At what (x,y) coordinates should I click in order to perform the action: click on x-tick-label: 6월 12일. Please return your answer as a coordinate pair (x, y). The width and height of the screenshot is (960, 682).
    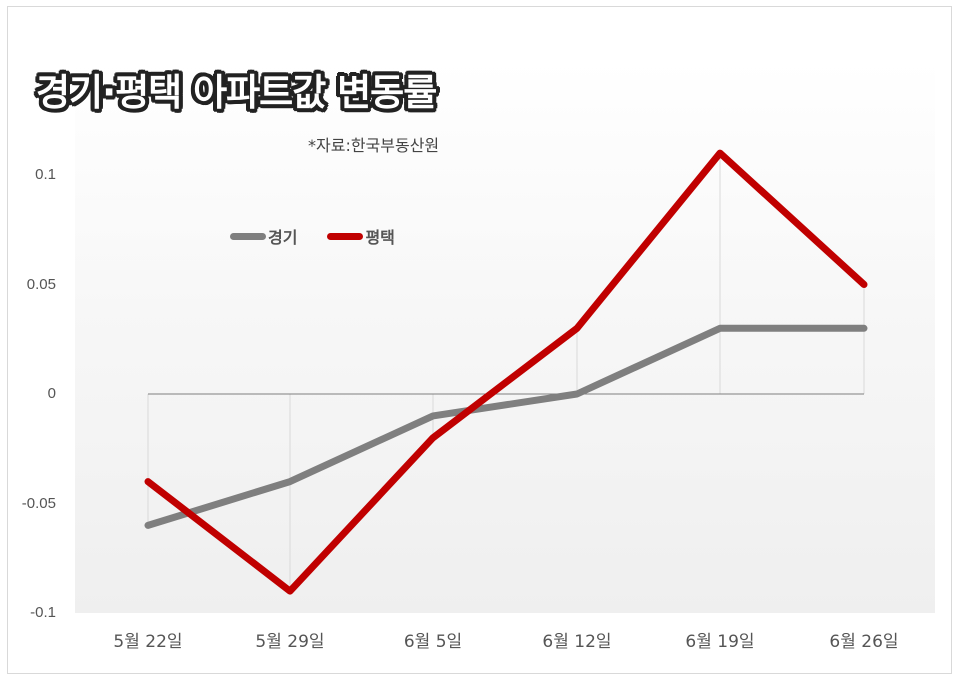
    Looking at the image, I should click on (577, 642).